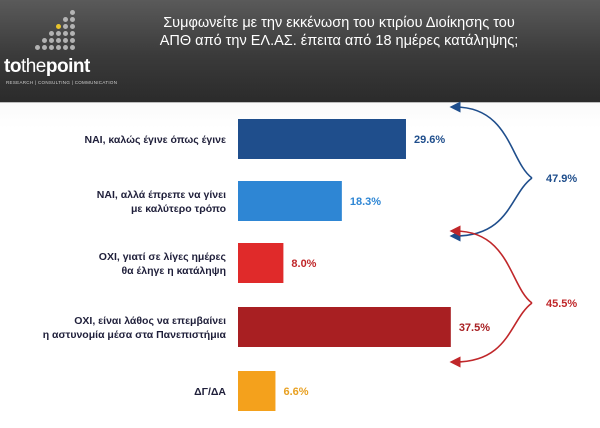 The height and width of the screenshot is (428, 600). What do you see at coordinates (47, 66) in the screenshot?
I see `brand-name: tothepoint` at bounding box center [47, 66].